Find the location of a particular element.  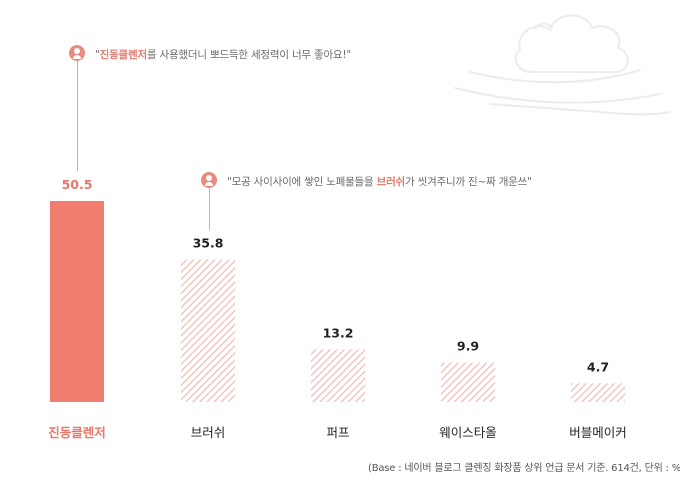

category-label-wash-towel: 웨이스타올 is located at coordinates (468, 432).